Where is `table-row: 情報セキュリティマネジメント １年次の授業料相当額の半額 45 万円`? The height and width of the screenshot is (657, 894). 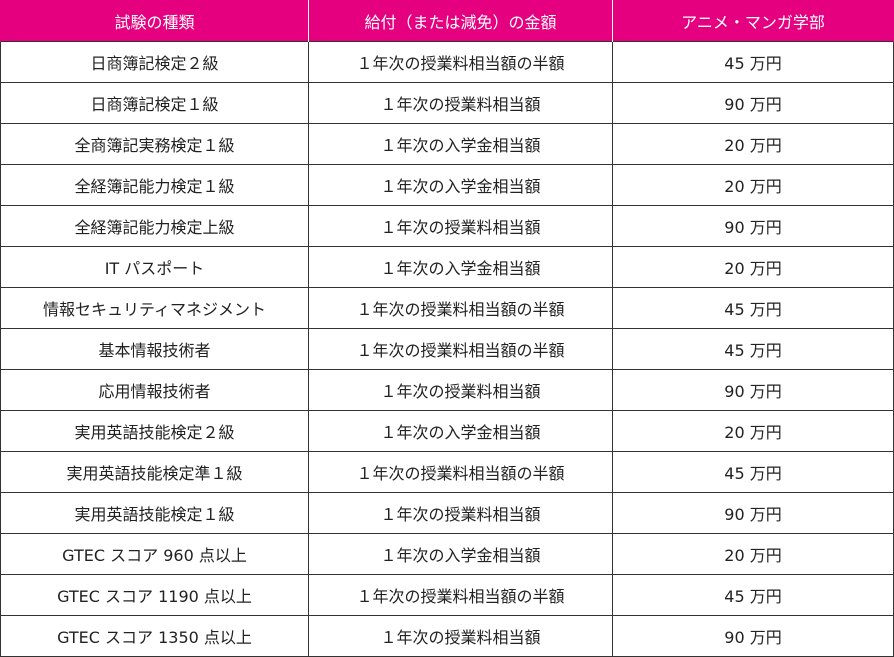
table-row: 情報セキュリティマネジメント １年次の授業料相当額の半額 45 万円 is located at coordinates (447, 308).